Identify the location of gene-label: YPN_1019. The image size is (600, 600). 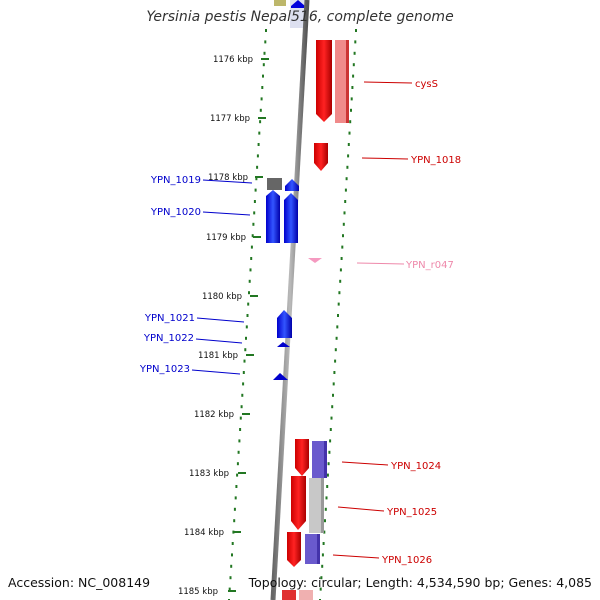
(175, 180).